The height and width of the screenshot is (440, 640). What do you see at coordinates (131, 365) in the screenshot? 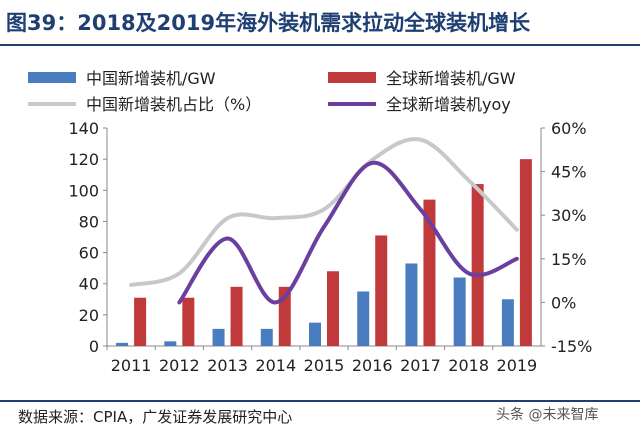
I see `x-tick-label: 2011` at bounding box center [131, 365].